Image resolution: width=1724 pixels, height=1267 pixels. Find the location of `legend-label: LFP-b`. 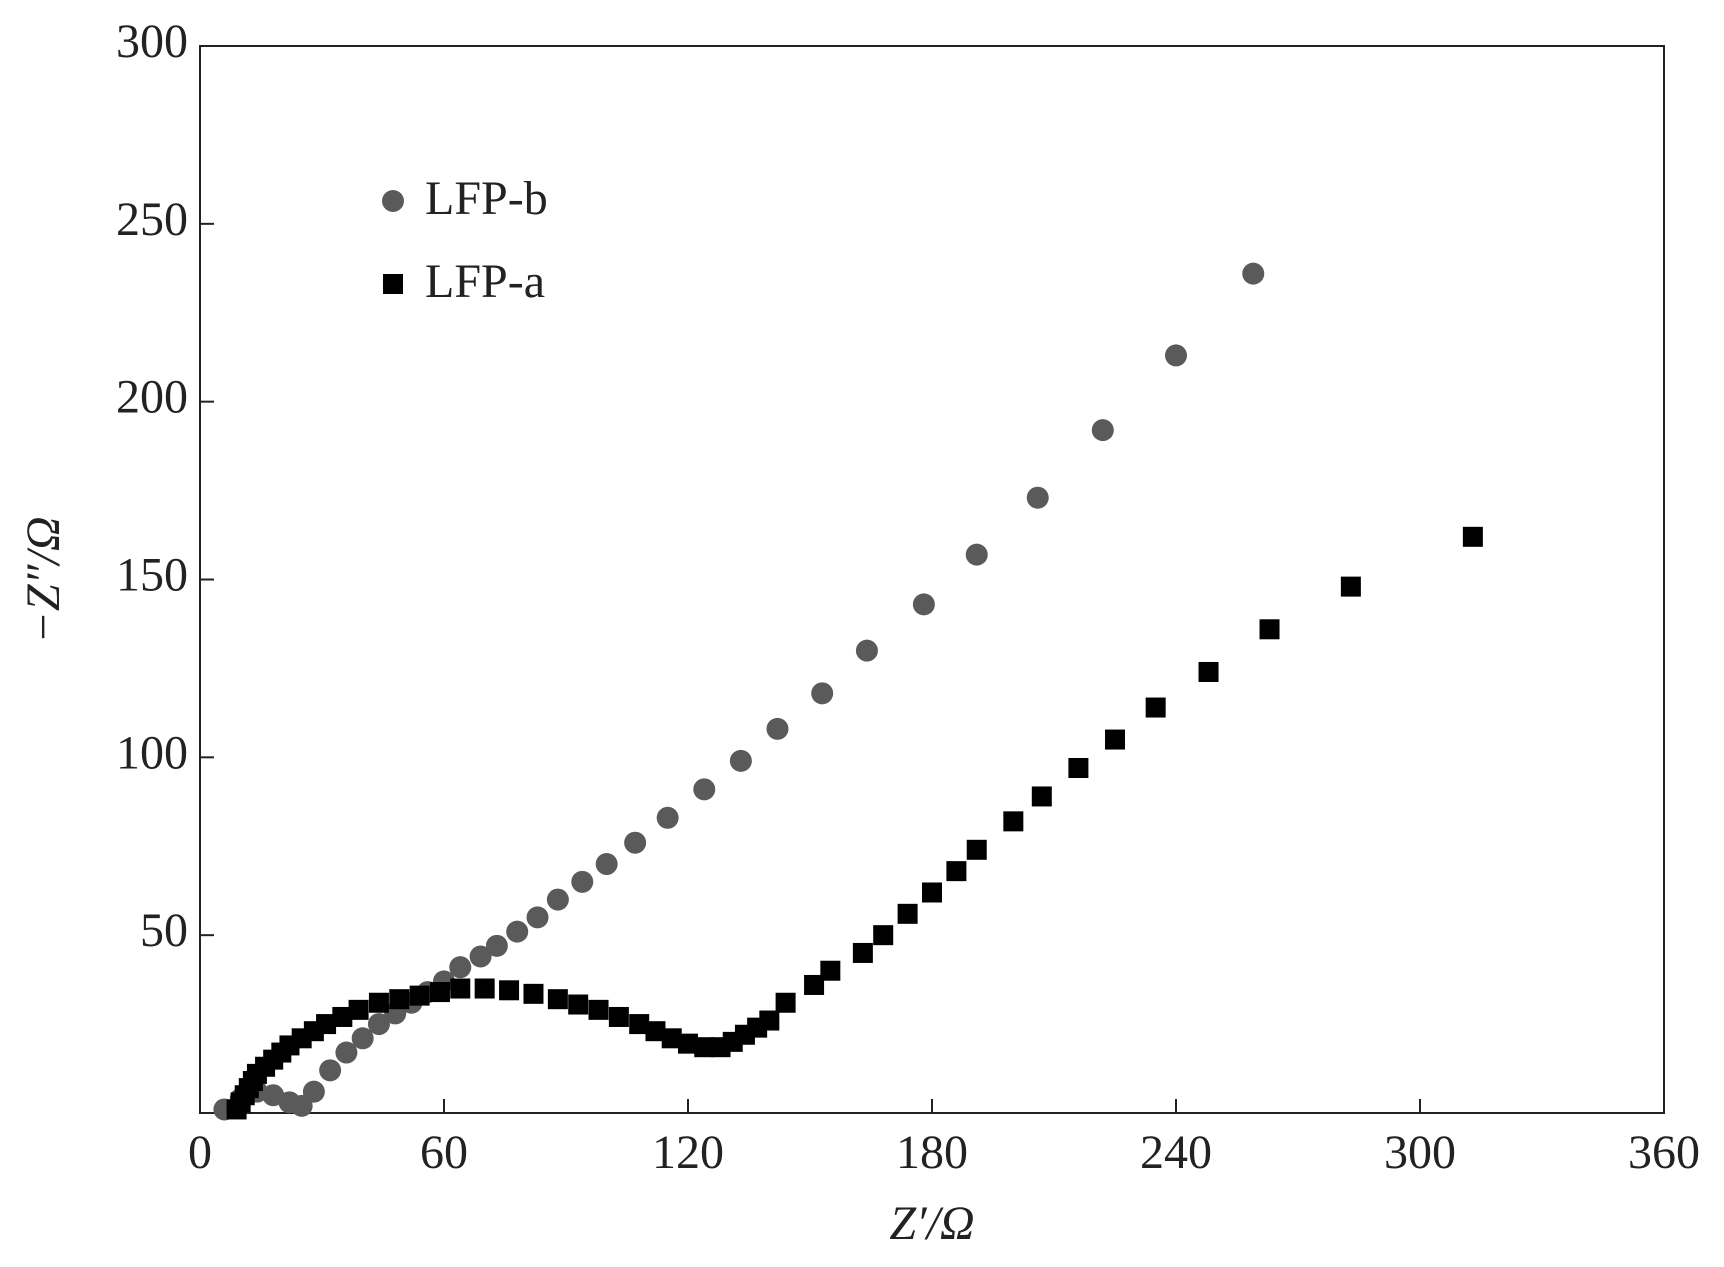

legend-label: LFP-b is located at coordinates (486, 198).